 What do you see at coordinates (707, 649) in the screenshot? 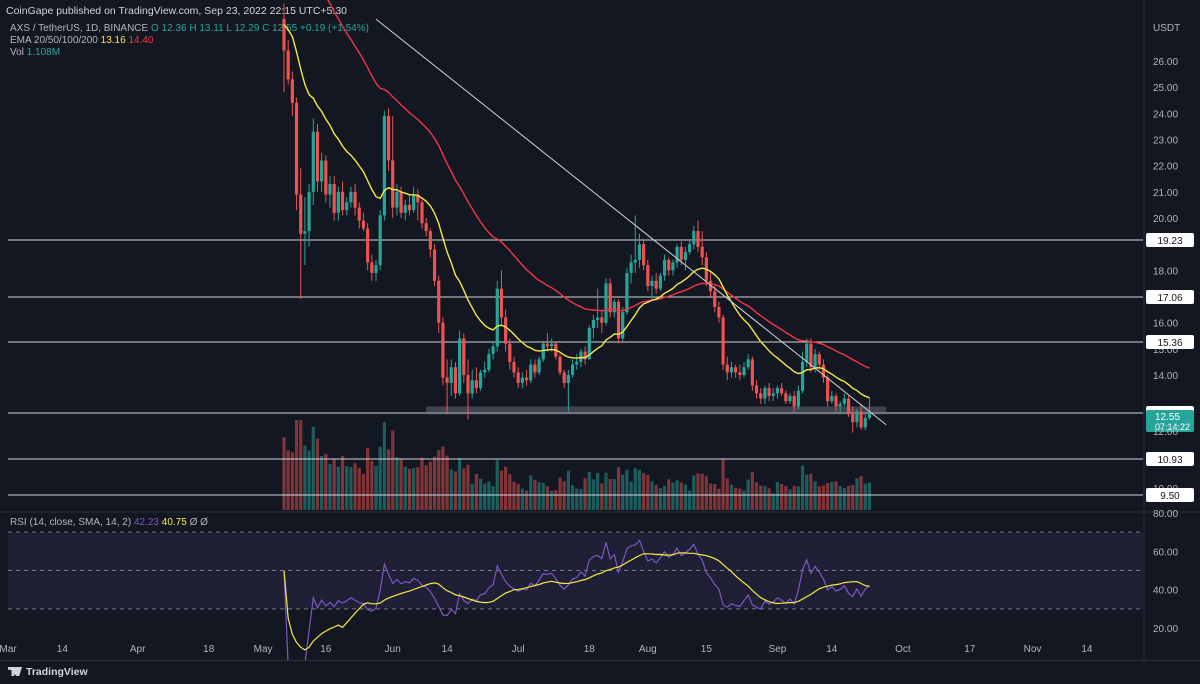
I see `time-tick-label: 15` at bounding box center [707, 649].